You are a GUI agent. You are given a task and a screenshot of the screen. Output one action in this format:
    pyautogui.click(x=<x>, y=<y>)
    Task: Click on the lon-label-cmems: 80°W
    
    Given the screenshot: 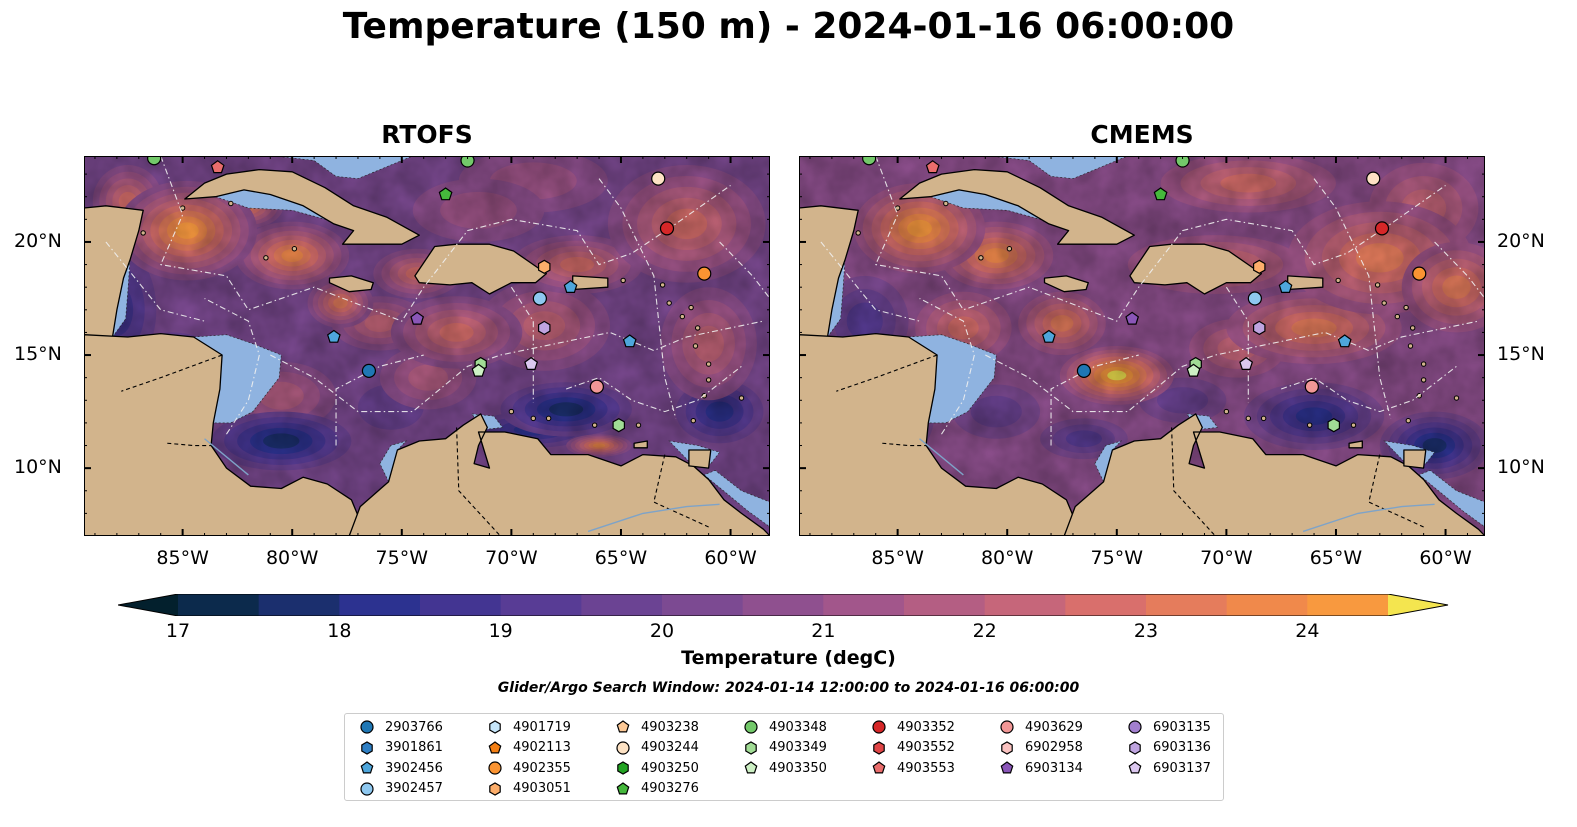 What is the action you would take?
    pyautogui.click(x=1007, y=558)
    